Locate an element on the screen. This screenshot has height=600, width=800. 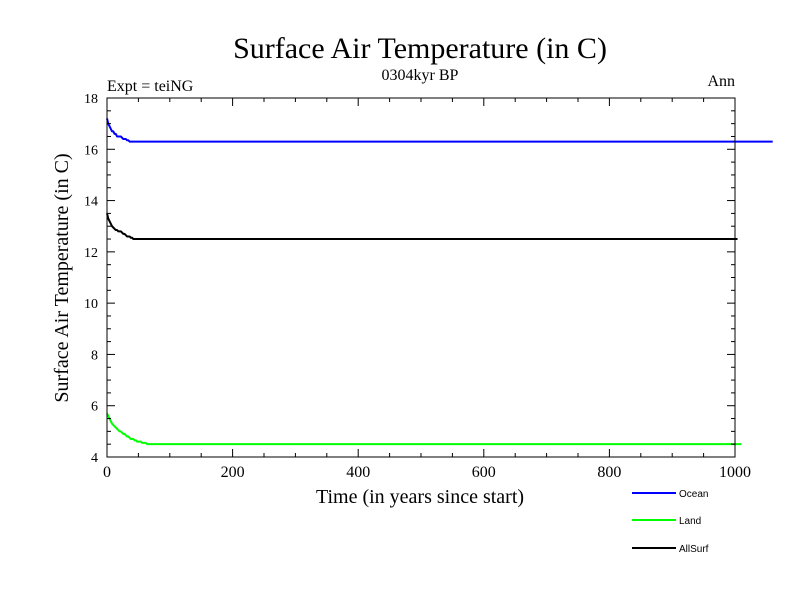
y-tick-label: 4 is located at coordinates (94, 458).